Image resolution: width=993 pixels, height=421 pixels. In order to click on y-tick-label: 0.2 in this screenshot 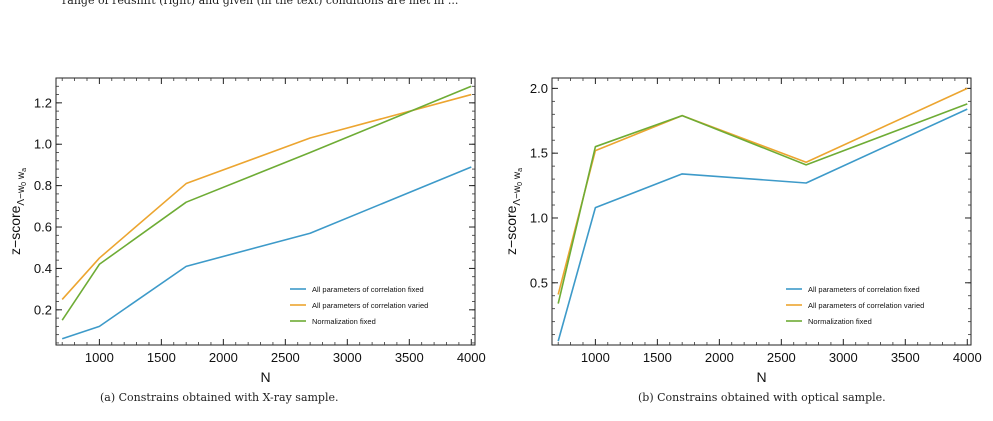, I will do `click(43, 309)`.